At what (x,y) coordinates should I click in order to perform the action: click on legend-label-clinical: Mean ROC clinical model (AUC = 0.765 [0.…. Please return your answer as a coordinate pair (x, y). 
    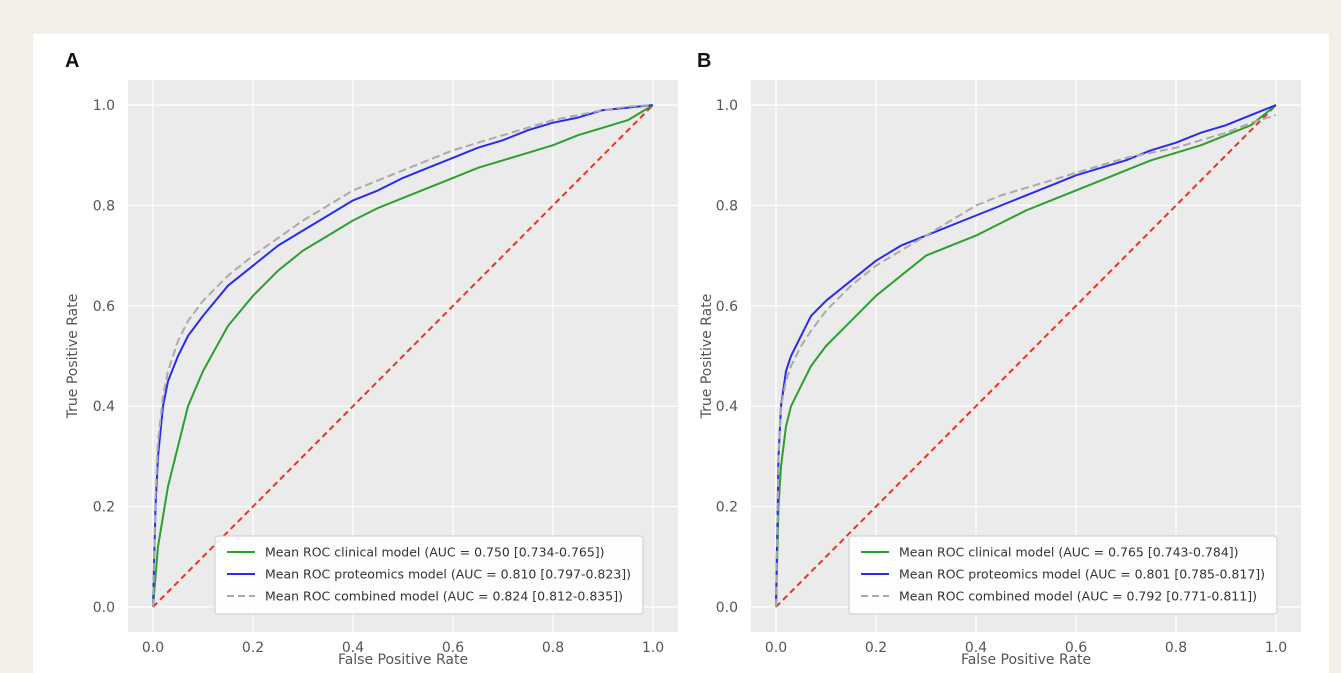
    Looking at the image, I should click on (1069, 552).